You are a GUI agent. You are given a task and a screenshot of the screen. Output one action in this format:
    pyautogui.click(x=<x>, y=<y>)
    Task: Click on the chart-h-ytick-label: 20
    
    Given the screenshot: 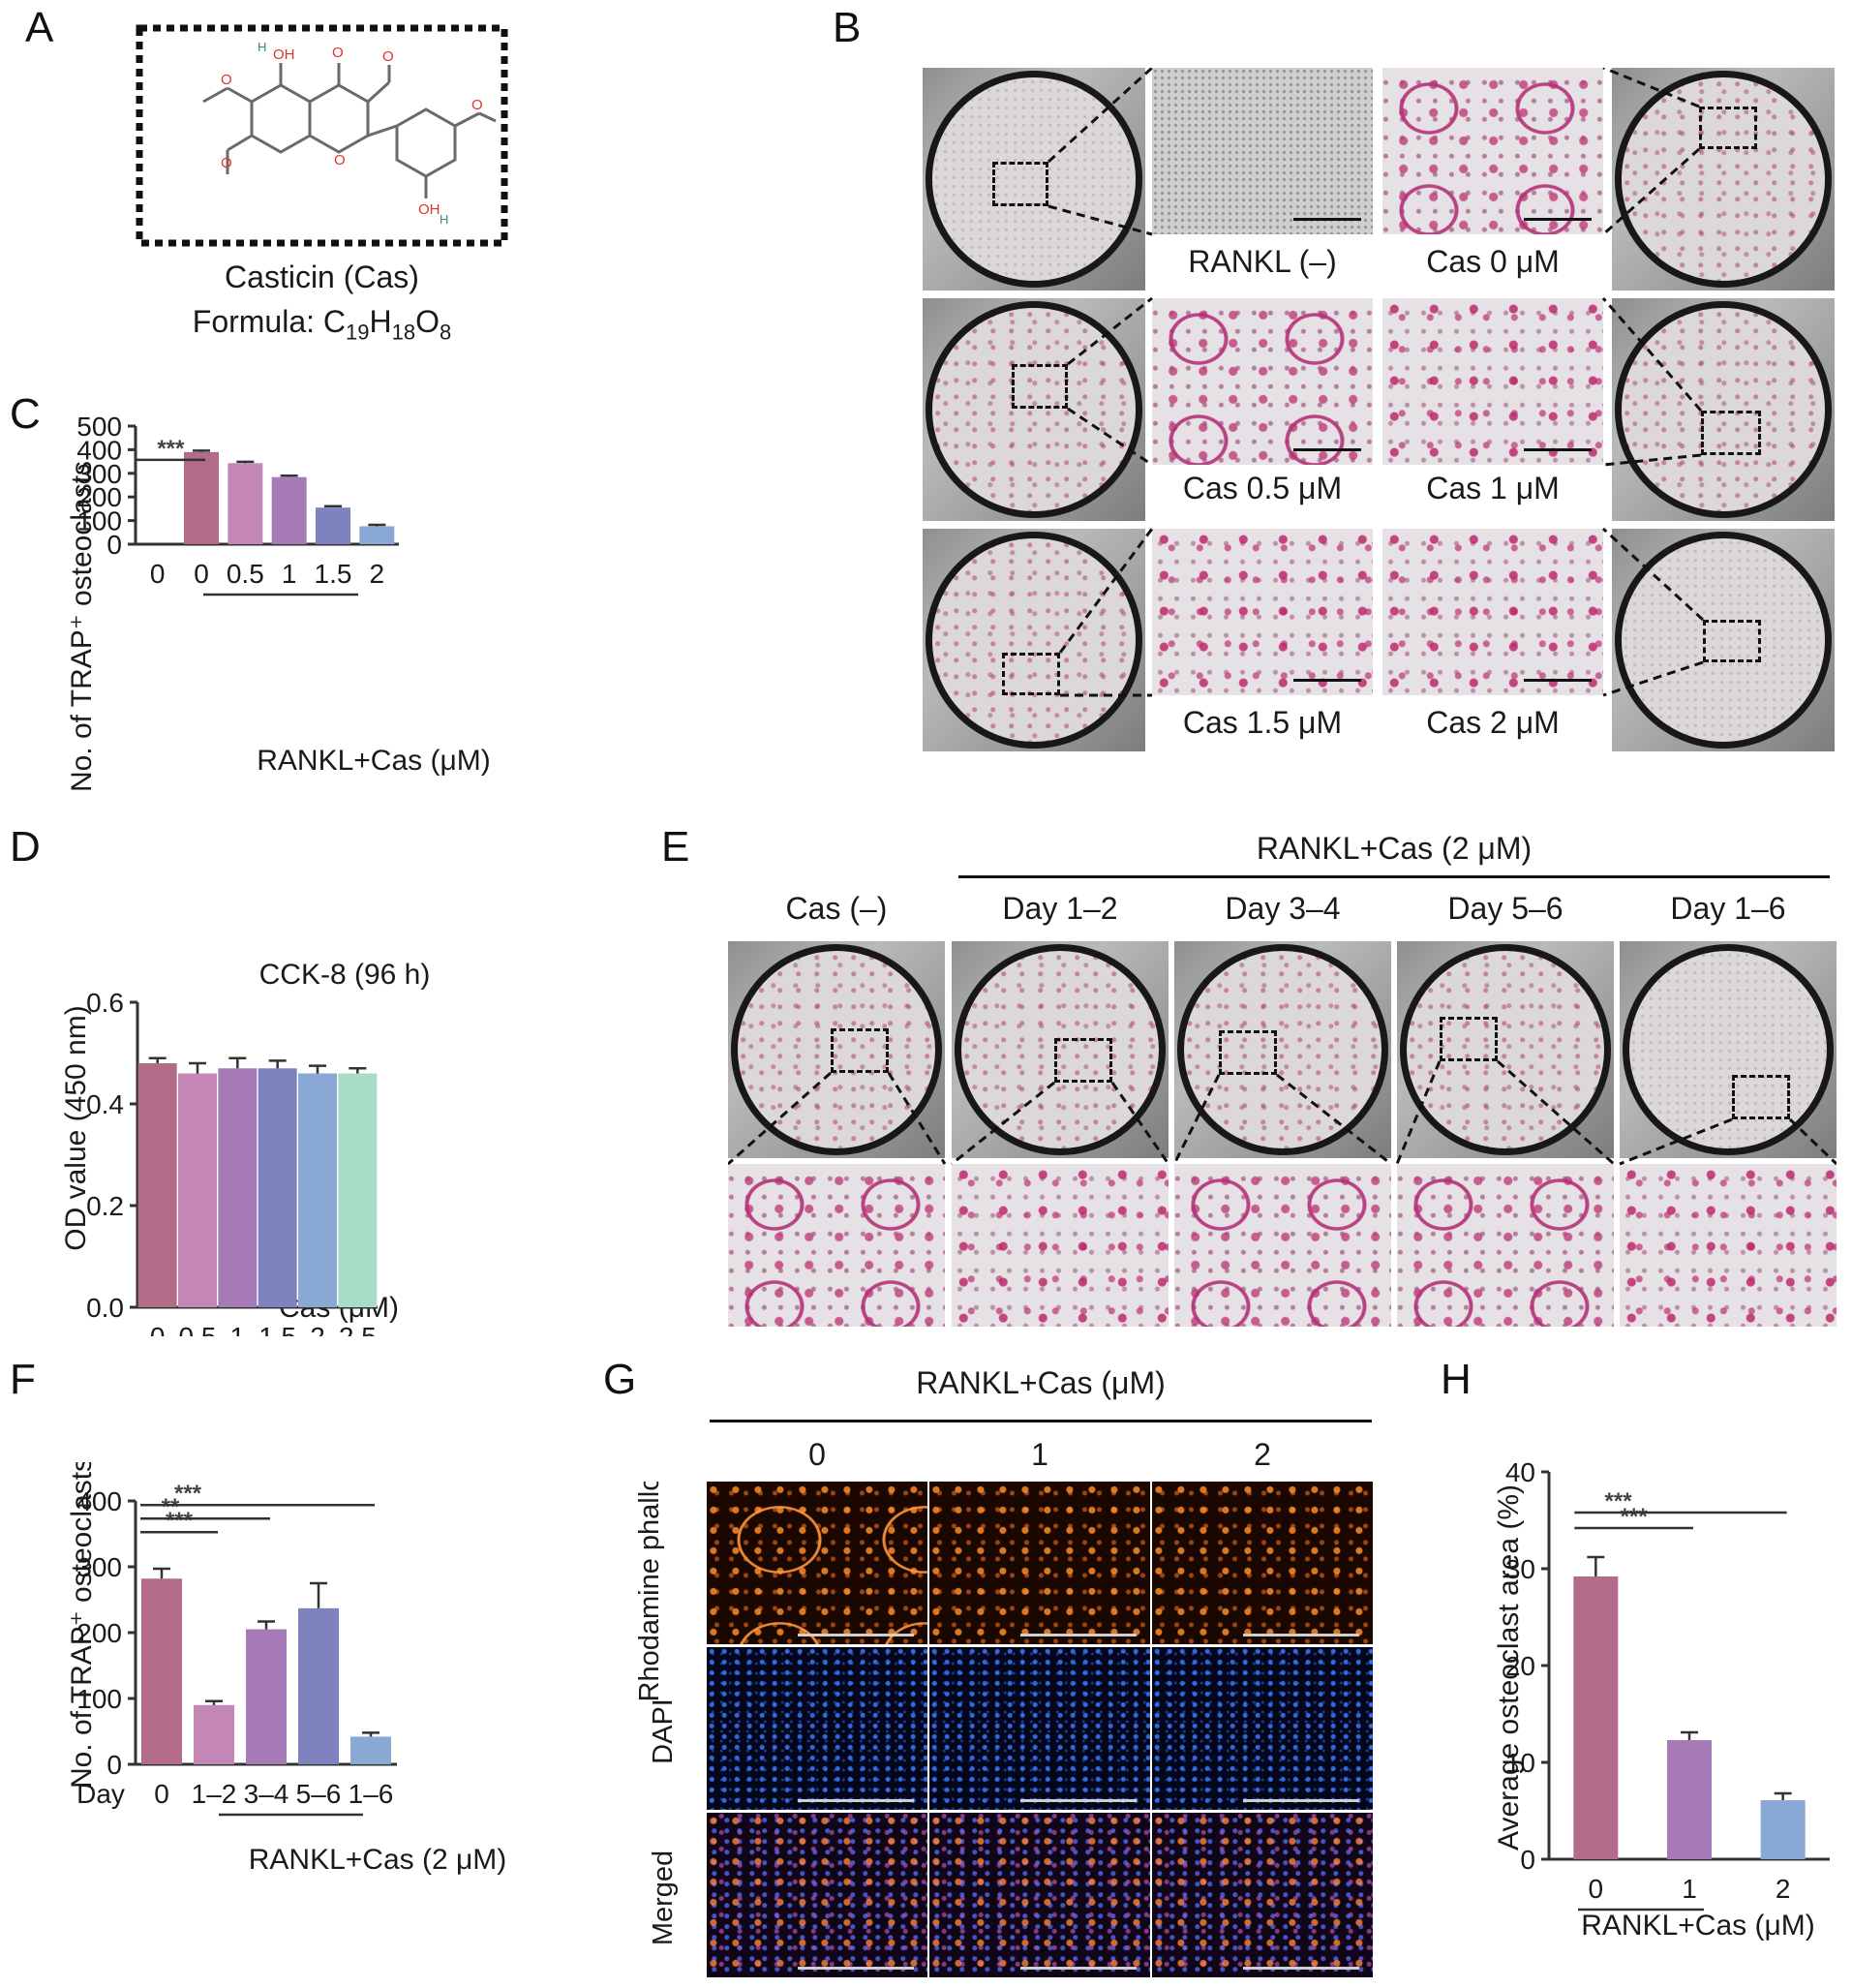 What is the action you would take?
    pyautogui.click(x=1520, y=1666)
    